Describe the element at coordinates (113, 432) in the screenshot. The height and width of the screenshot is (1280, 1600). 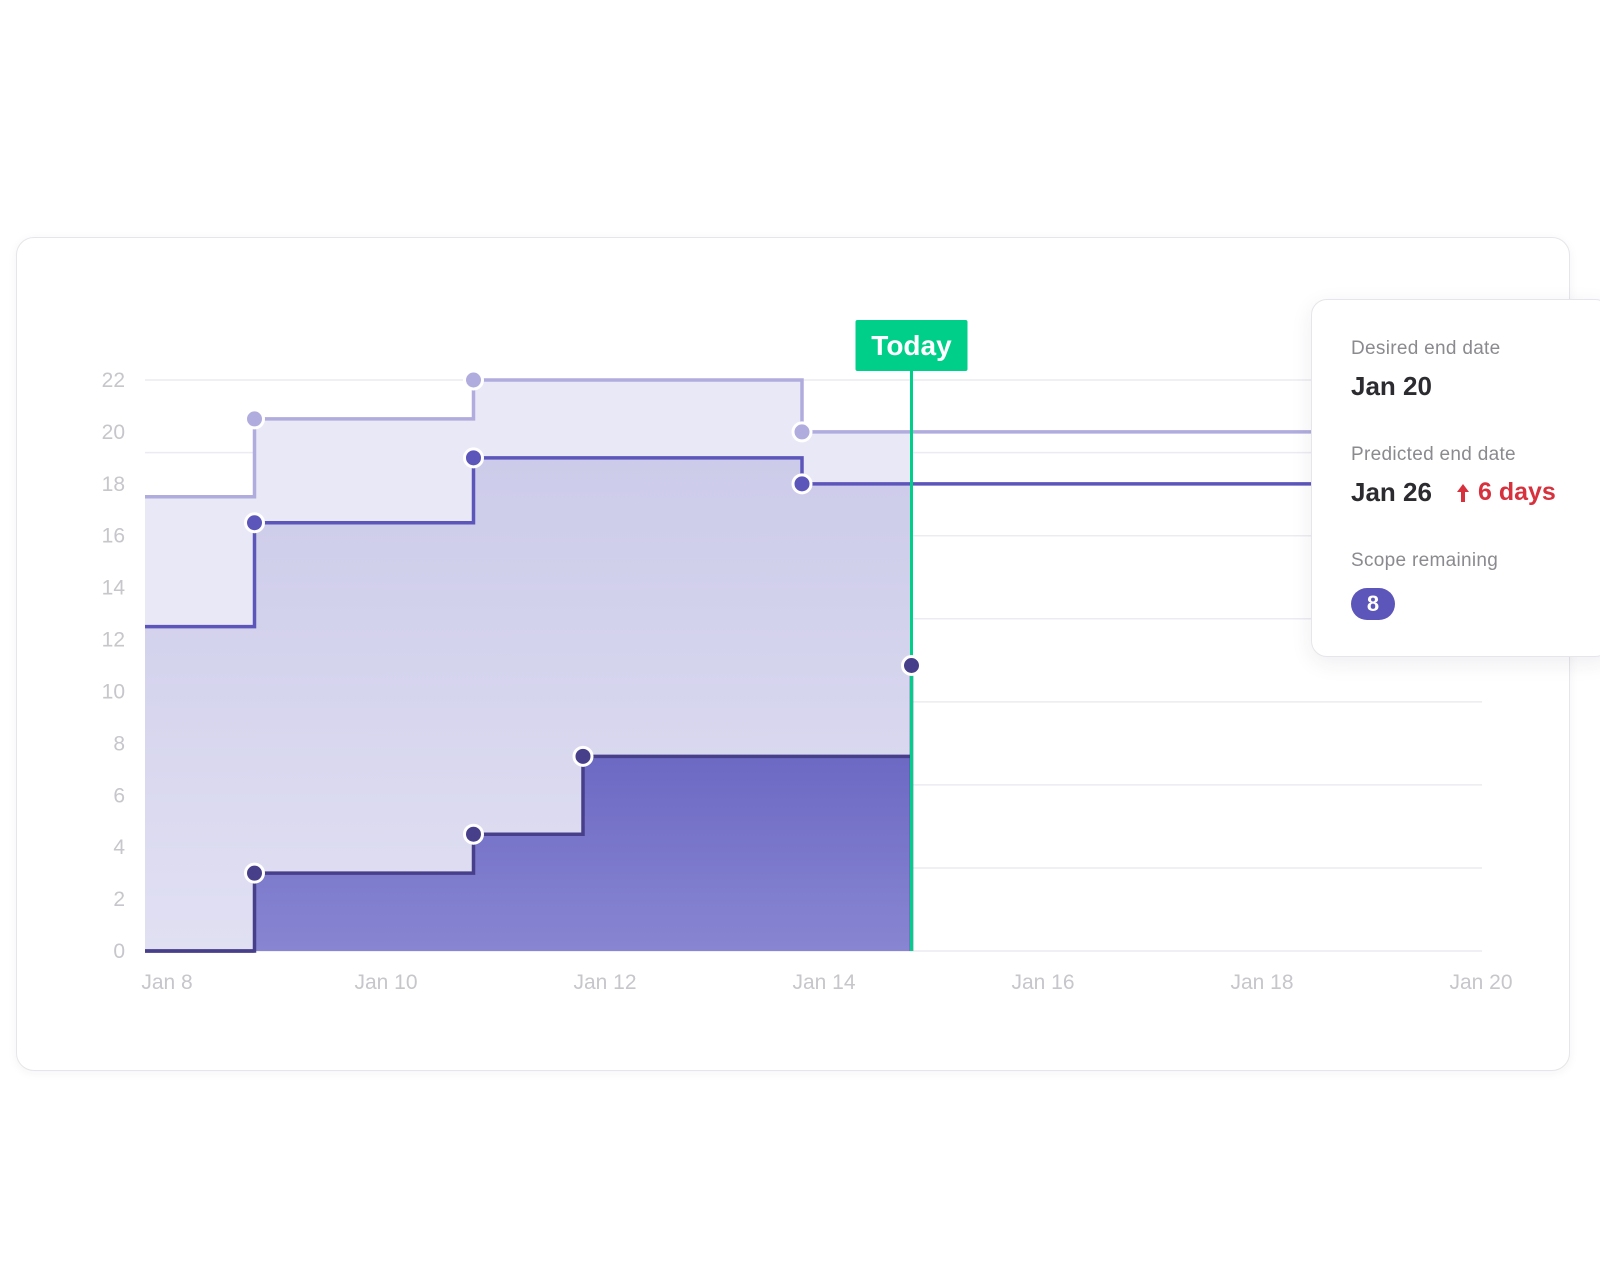
I see `y-tick-label: 20` at that location.